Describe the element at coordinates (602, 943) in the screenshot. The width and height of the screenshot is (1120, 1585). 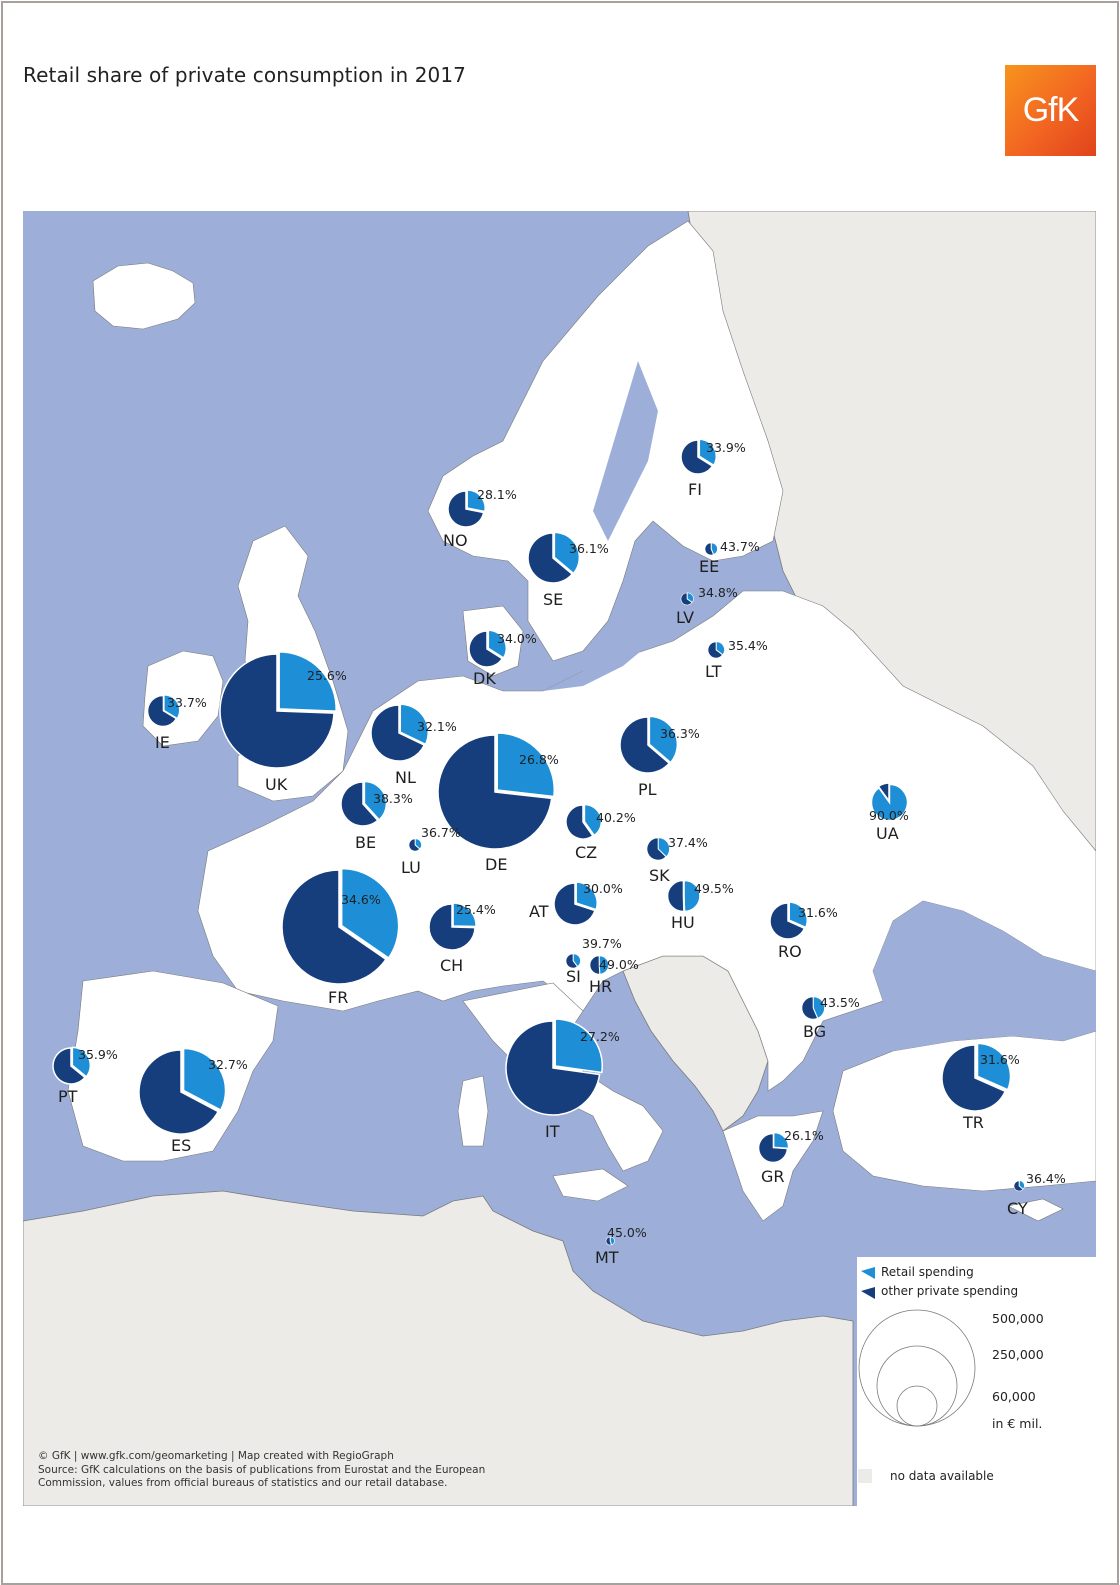
I see `pct-label-si: 39.7%` at that location.